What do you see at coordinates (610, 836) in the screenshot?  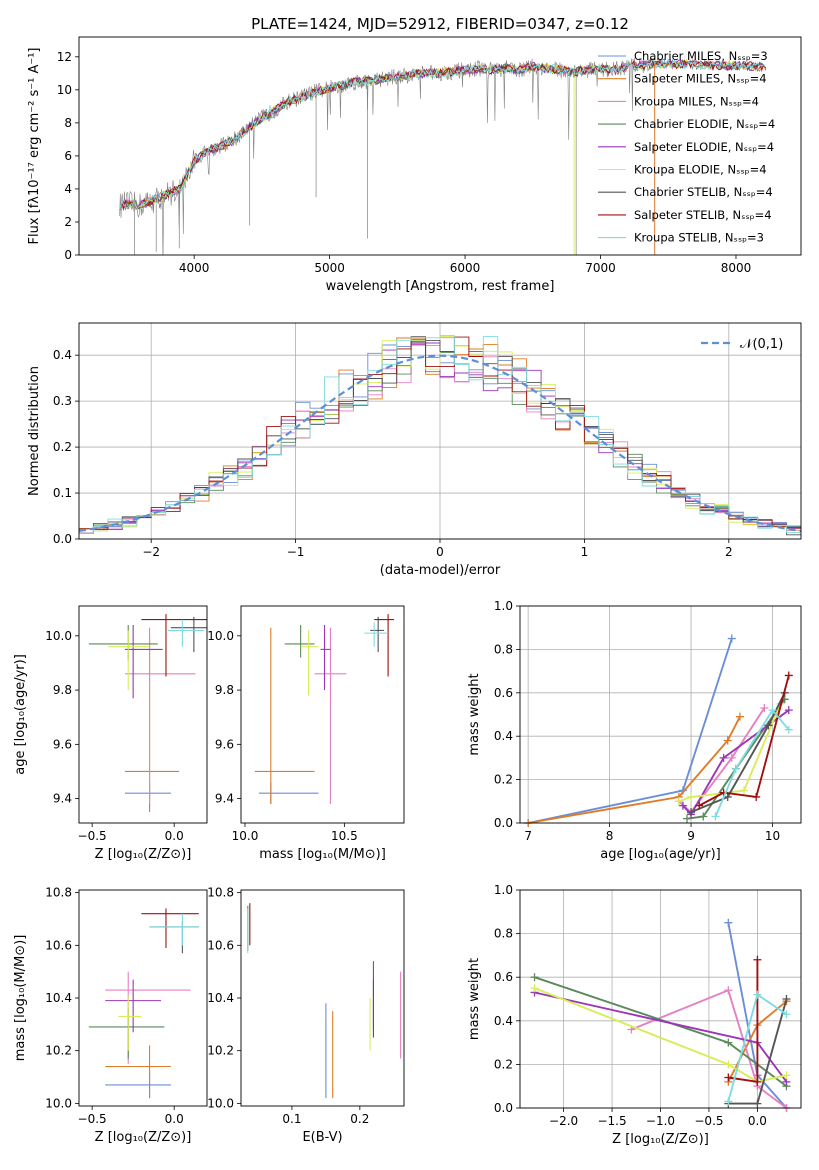 I see `x-tick-label: 8` at bounding box center [610, 836].